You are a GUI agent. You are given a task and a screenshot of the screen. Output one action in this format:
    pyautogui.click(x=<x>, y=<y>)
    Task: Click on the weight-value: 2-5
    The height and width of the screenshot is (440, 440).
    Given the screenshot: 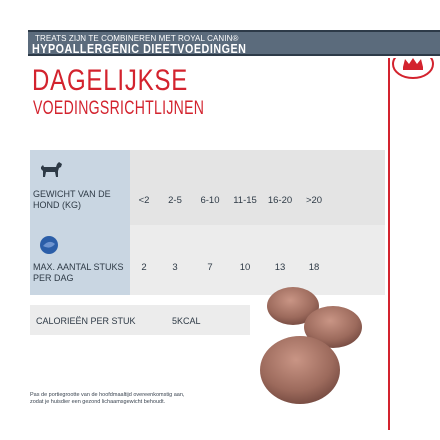 What is the action you would take?
    pyautogui.click(x=175, y=200)
    